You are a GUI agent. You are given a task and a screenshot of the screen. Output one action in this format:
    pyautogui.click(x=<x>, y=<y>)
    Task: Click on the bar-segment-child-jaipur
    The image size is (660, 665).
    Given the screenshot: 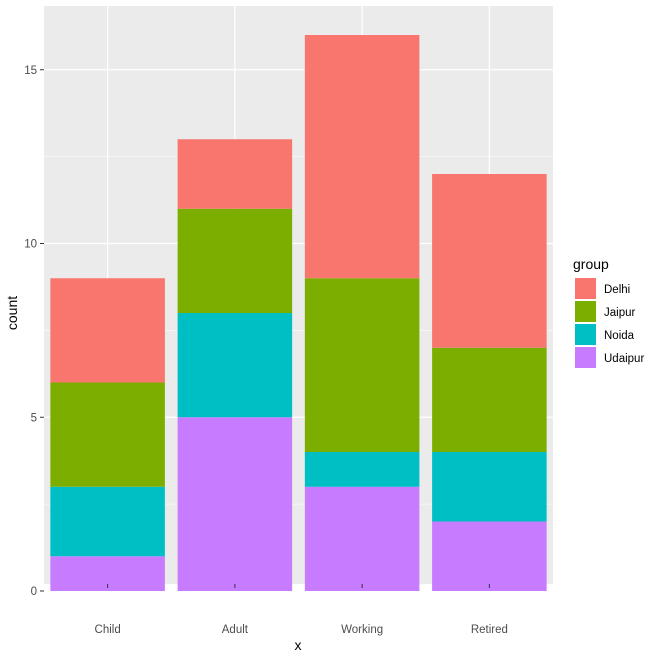 What is the action you would take?
    pyautogui.click(x=107, y=434)
    